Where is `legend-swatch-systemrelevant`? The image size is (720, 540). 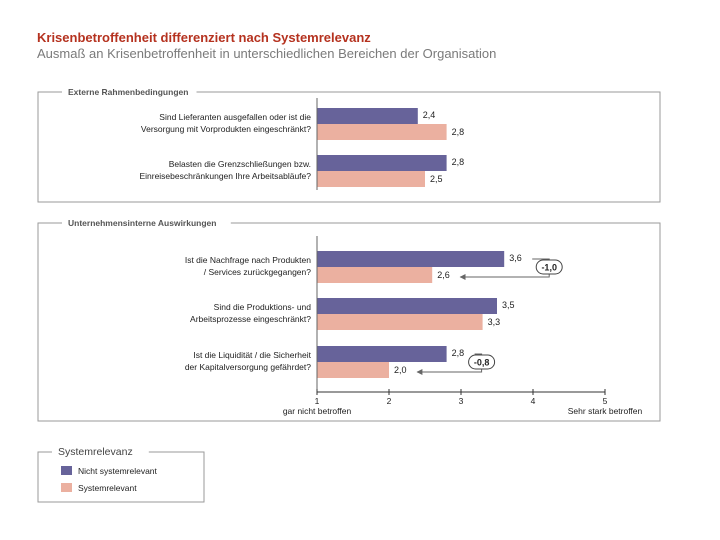
legend-swatch-systemrelevant is located at coordinates (66, 487).